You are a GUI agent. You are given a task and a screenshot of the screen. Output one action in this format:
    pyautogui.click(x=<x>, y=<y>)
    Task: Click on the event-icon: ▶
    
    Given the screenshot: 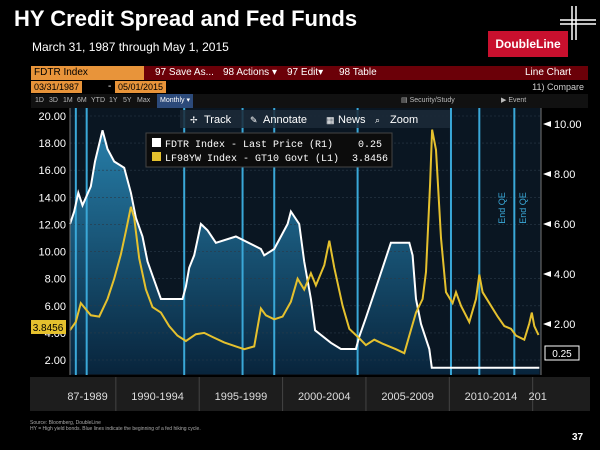 What is the action you would take?
    pyautogui.click(x=504, y=100)
    